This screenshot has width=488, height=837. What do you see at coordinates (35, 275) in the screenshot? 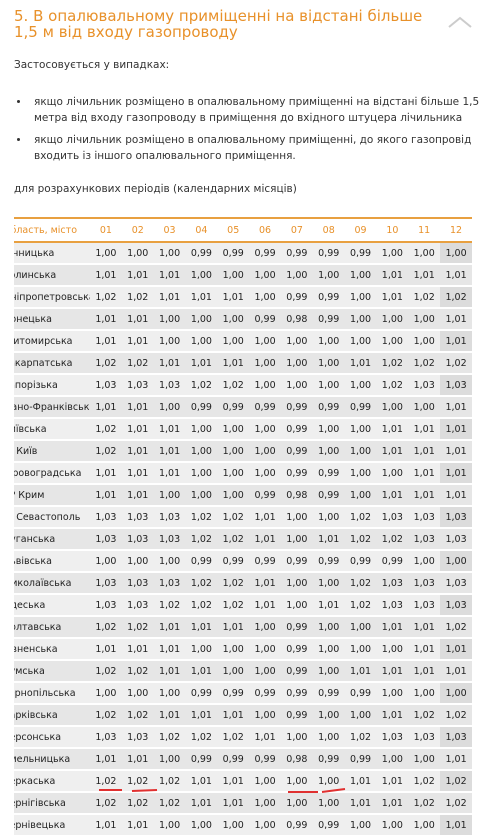
I see `region-name: Волинська` at bounding box center [35, 275].